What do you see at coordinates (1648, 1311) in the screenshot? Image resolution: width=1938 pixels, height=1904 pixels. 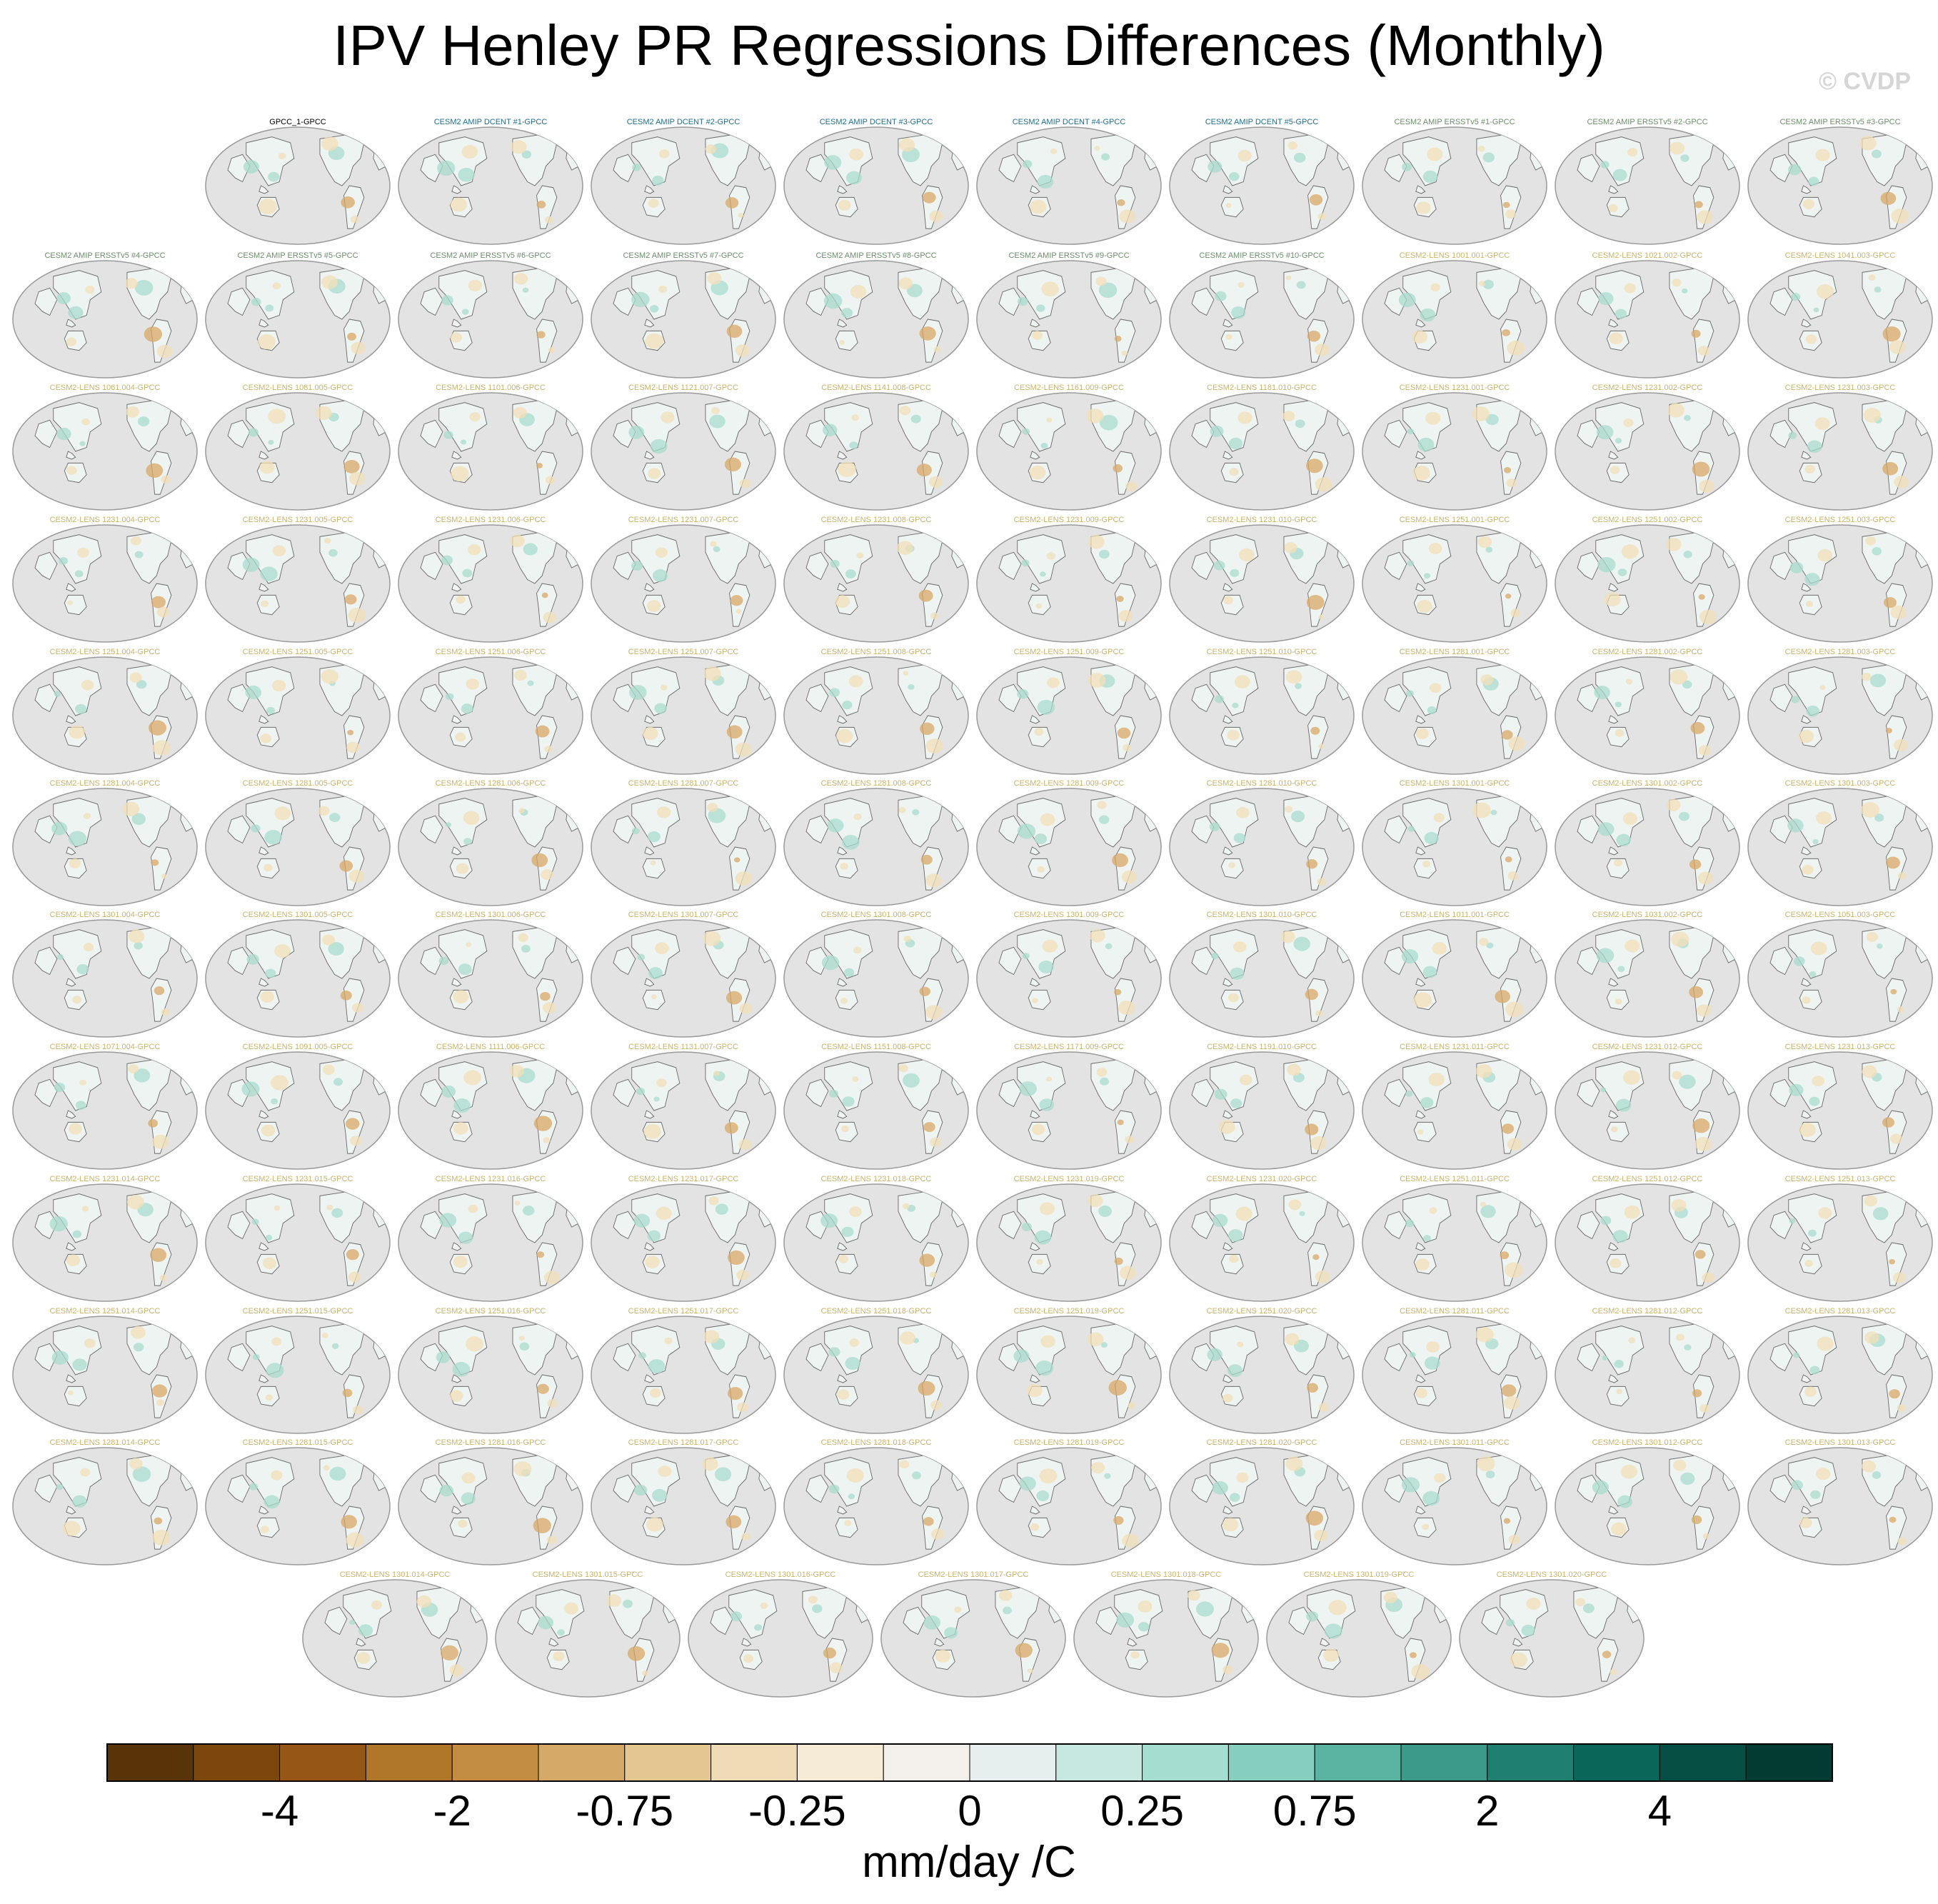 I see `panel-title: CESM2-LENS 1281.012-GPCC` at bounding box center [1648, 1311].